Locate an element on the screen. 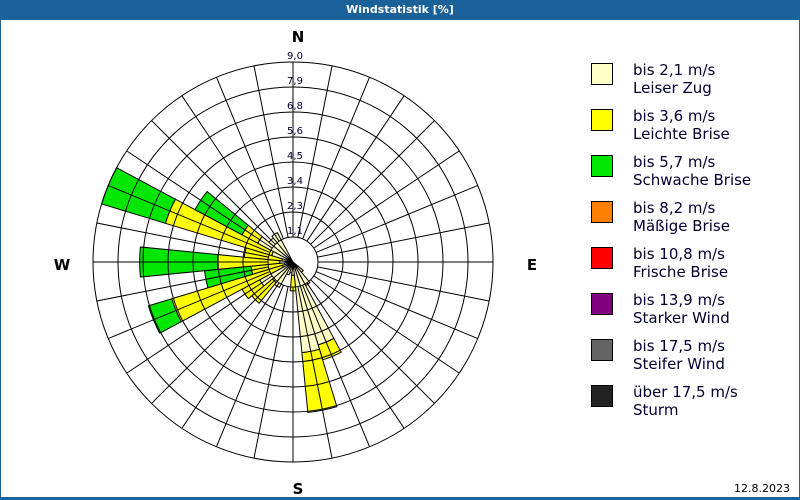 This screenshot has height=500, width=800. compass-north: N is located at coordinates (298, 37).